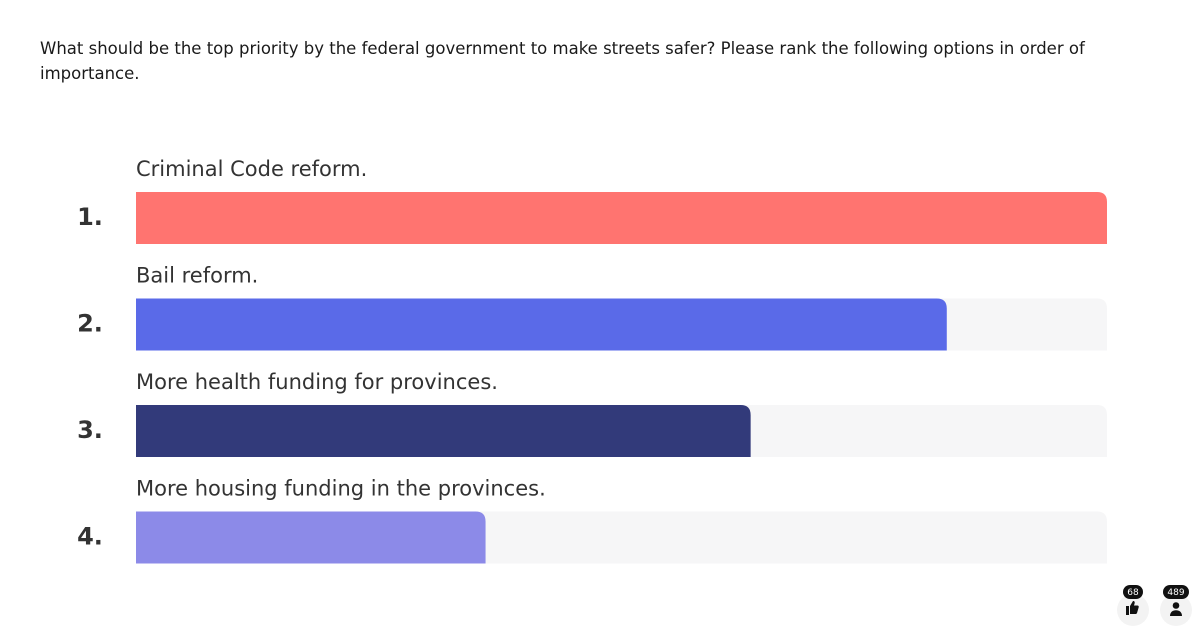 This screenshot has height=632, width=1200. Describe the element at coordinates (251, 169) in the screenshot. I see `option-label: Criminal Code reform.` at that location.